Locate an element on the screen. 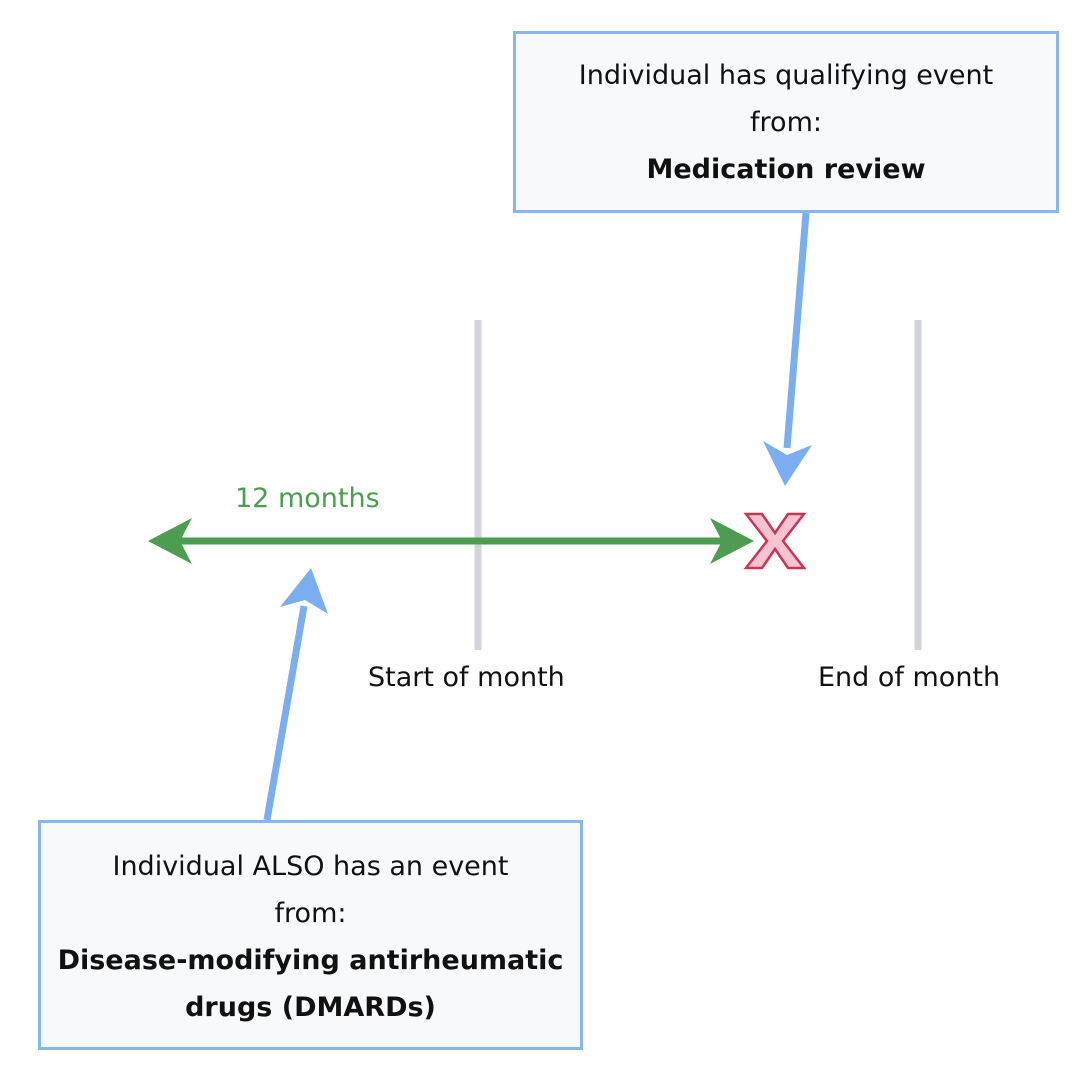 The width and height of the screenshot is (1090, 1066). qualifying-event-text: Individual has qualifying event from: is located at coordinates (786, 99).